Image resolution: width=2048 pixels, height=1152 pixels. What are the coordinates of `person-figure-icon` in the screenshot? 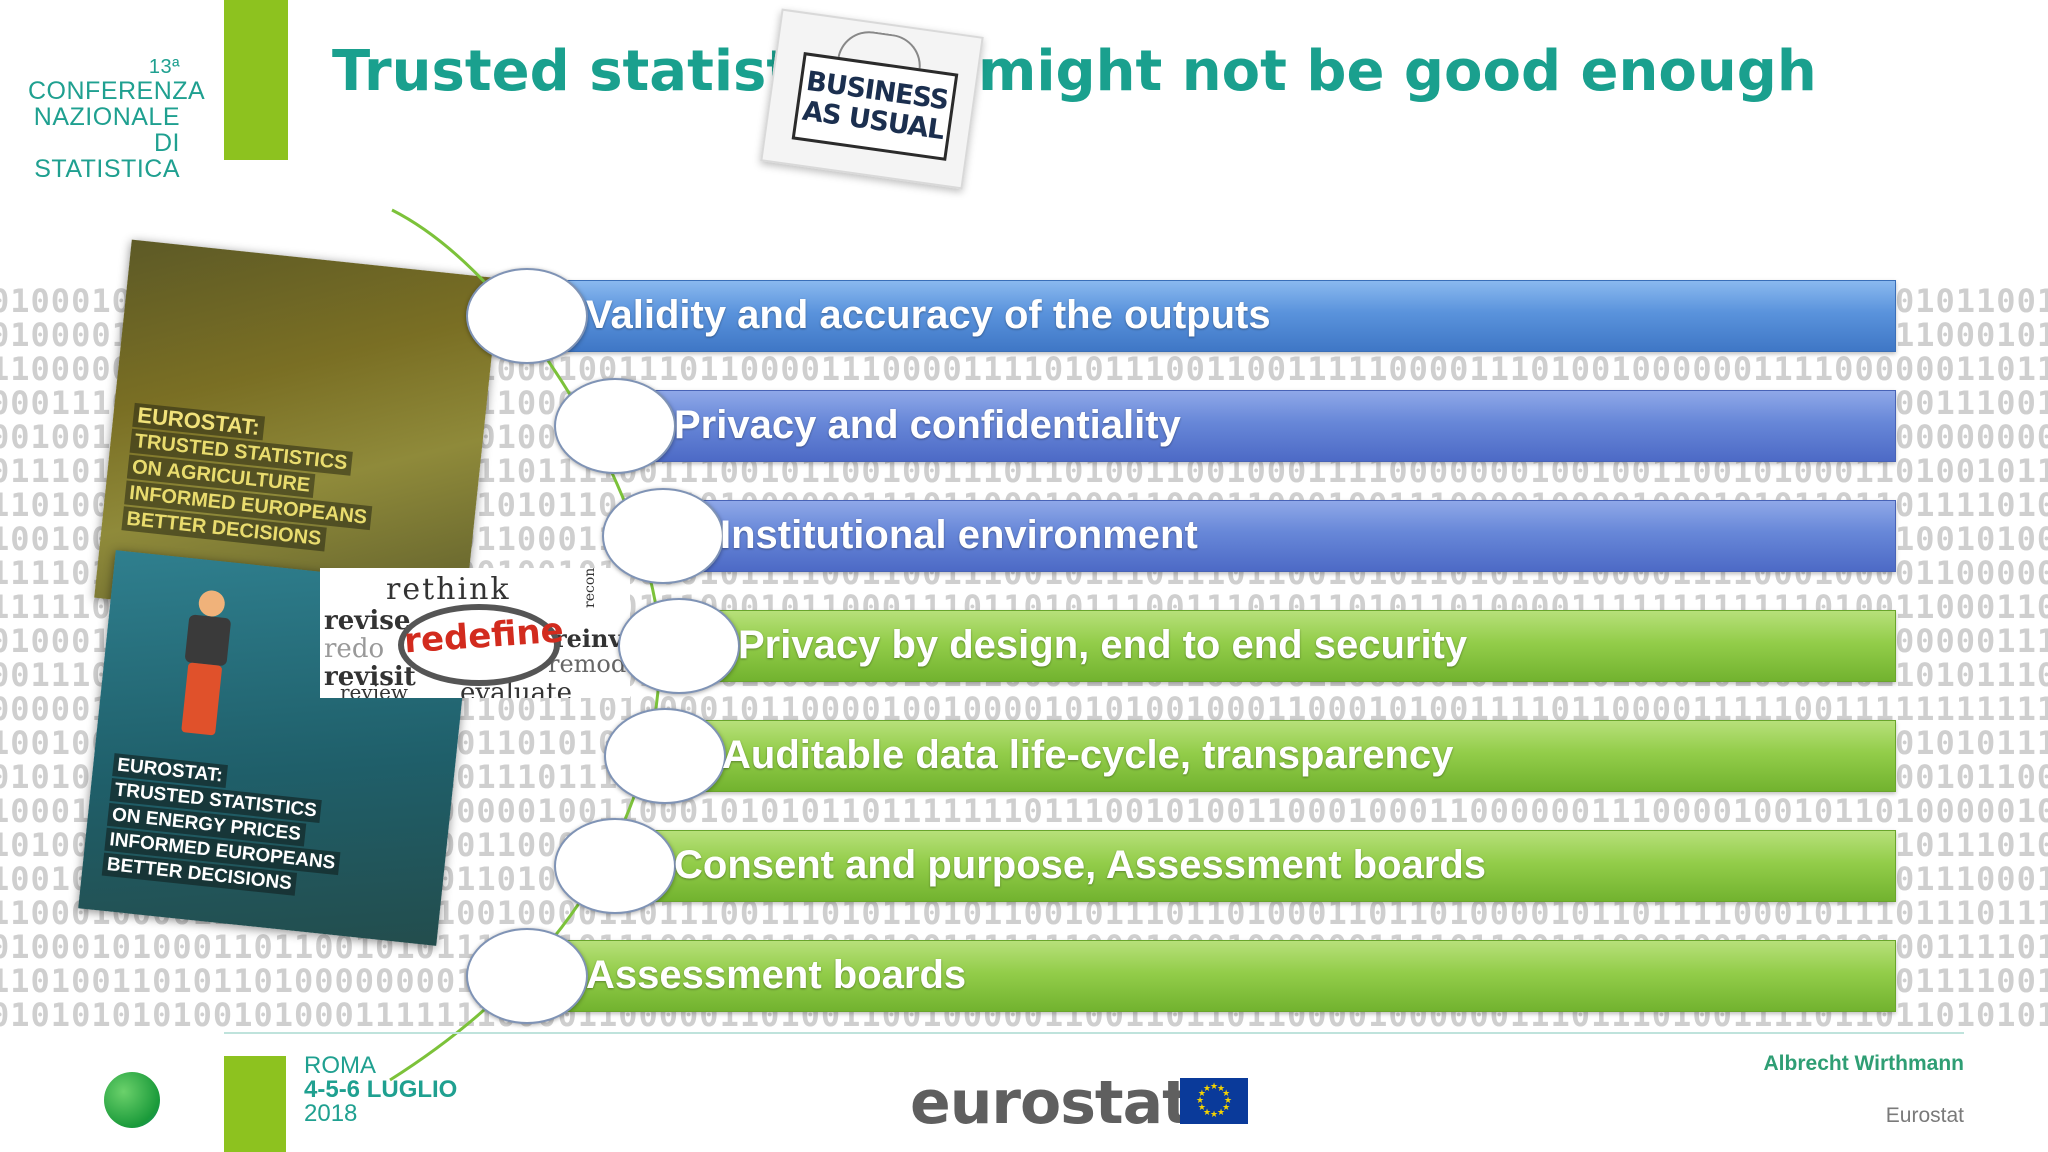 It's located at (204, 664).